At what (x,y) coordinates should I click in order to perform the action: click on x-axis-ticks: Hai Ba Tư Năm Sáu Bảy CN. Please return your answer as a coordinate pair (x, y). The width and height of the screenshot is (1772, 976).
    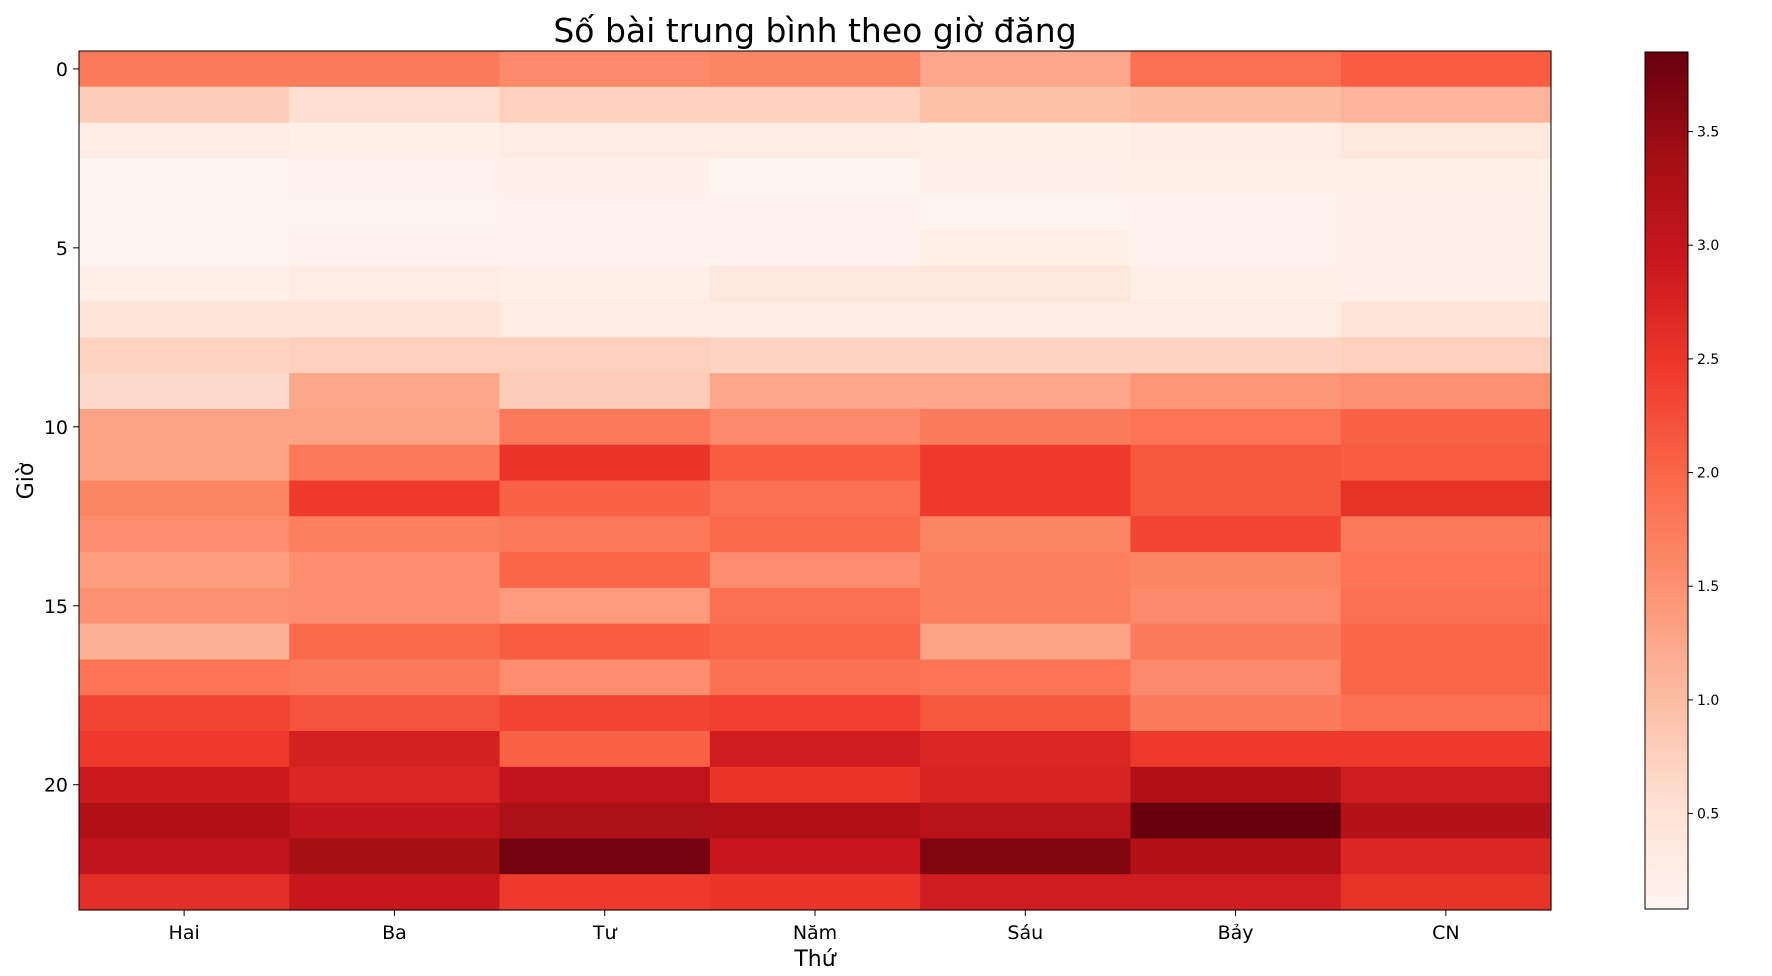
    Looking at the image, I should click on (814, 927).